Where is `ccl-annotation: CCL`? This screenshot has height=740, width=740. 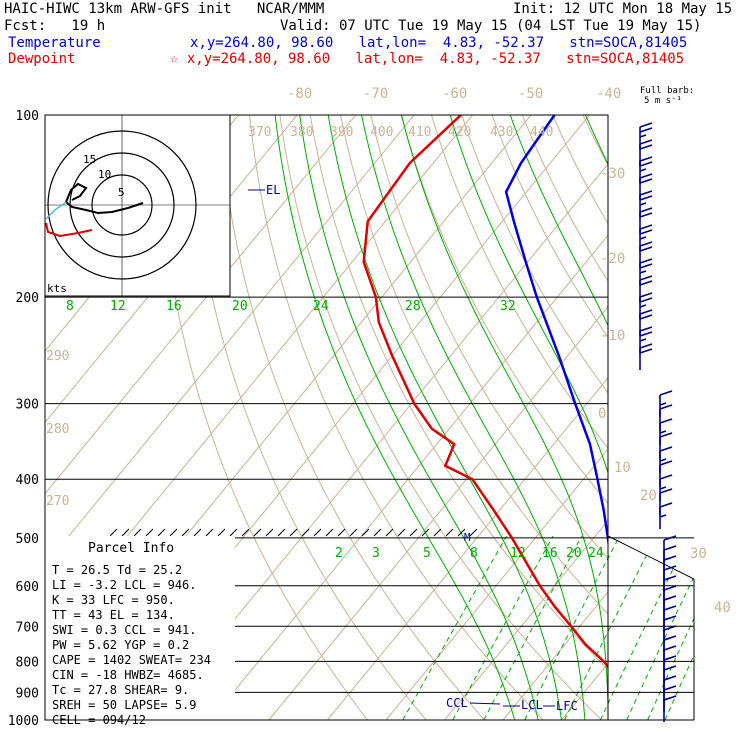
ccl-annotation: CCL is located at coordinates (457, 703).